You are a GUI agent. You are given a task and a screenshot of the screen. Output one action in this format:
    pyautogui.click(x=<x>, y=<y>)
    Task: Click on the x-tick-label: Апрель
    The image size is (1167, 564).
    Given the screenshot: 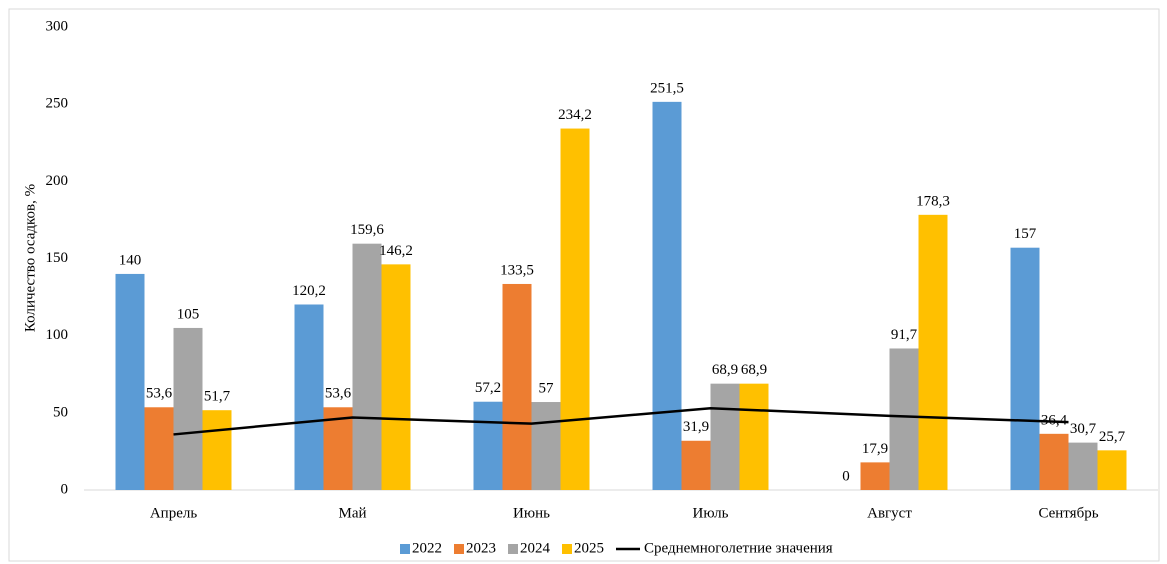 What is the action you would take?
    pyautogui.click(x=174, y=513)
    